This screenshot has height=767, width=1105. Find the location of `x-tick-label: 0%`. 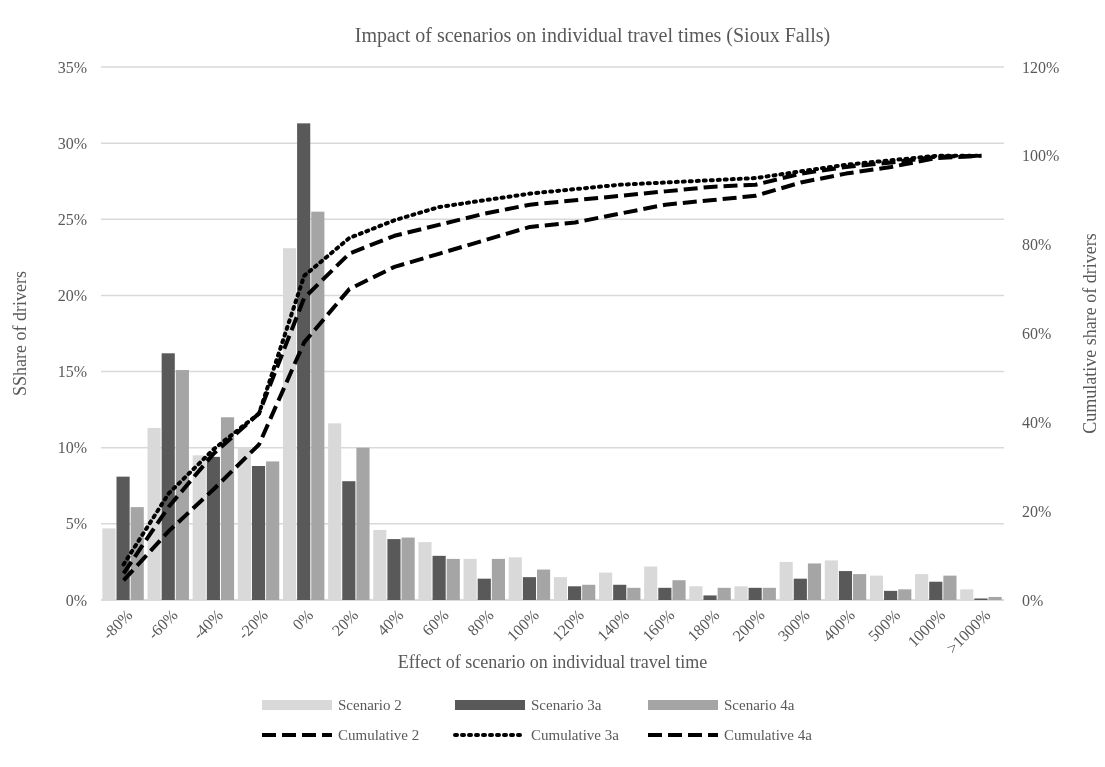

x-tick-label: 0% is located at coordinates (303, 620).